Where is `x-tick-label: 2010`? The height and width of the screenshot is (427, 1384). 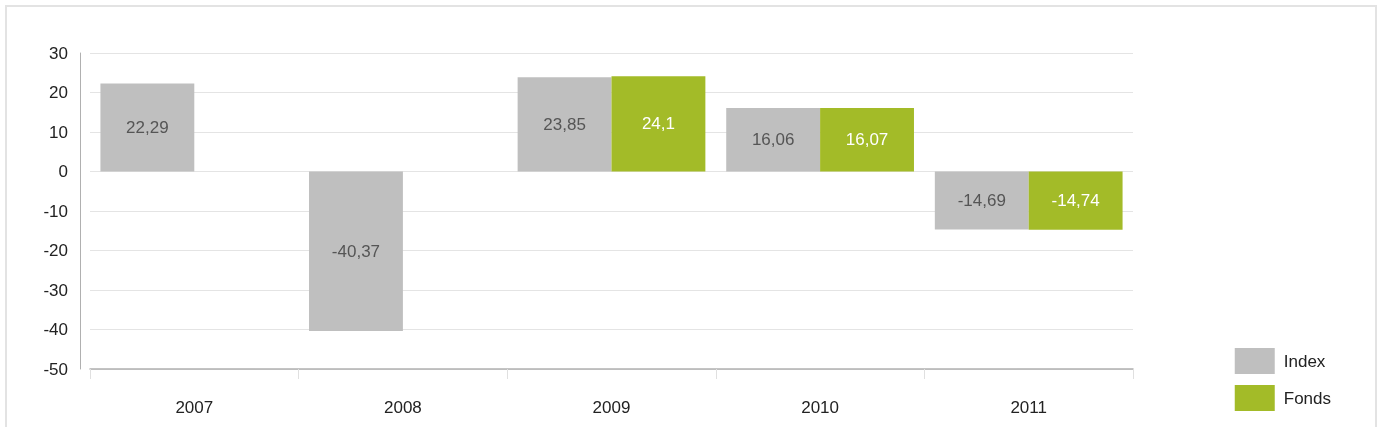 x-tick-label: 2010 is located at coordinates (820, 407).